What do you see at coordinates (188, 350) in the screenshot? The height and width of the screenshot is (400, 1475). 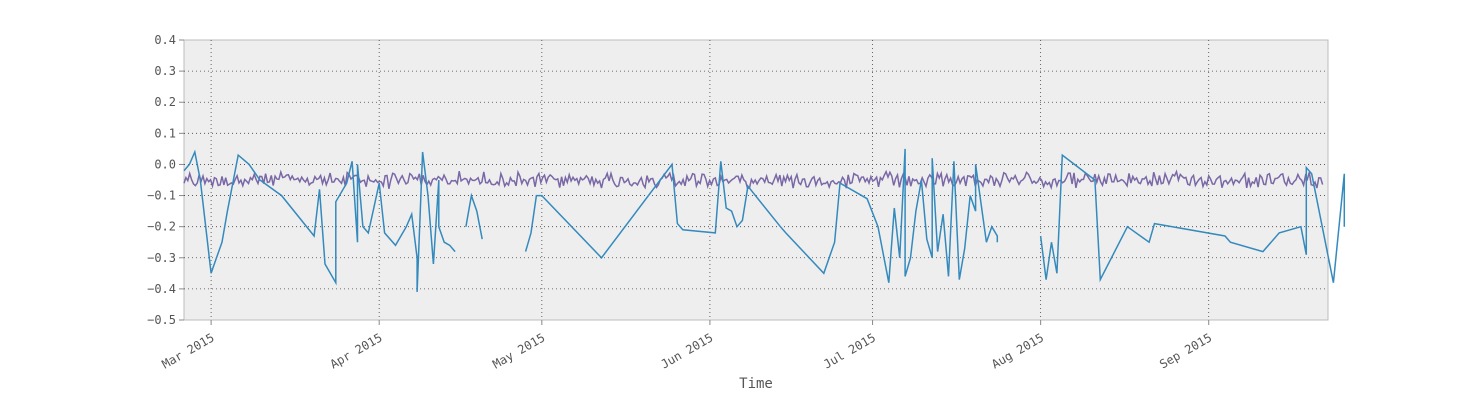 I see `x-tick-label: Mar 2015` at bounding box center [188, 350].